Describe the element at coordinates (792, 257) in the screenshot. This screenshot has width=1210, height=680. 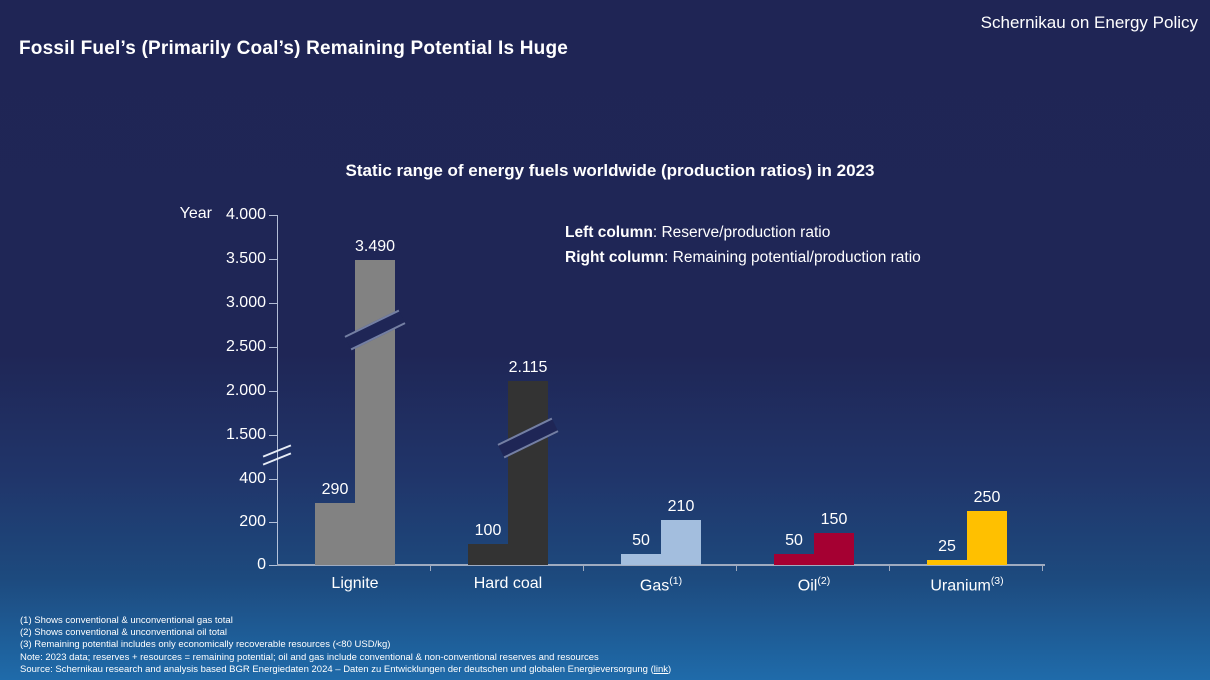
I see `legend-right-desc: : Remaining potential/production ratio` at that location.